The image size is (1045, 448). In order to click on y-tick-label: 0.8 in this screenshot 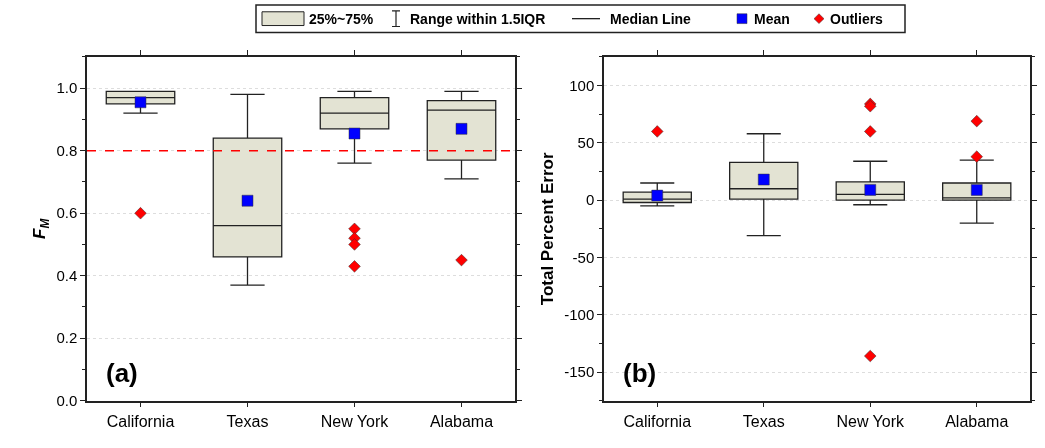, I will do `click(67, 150)`.